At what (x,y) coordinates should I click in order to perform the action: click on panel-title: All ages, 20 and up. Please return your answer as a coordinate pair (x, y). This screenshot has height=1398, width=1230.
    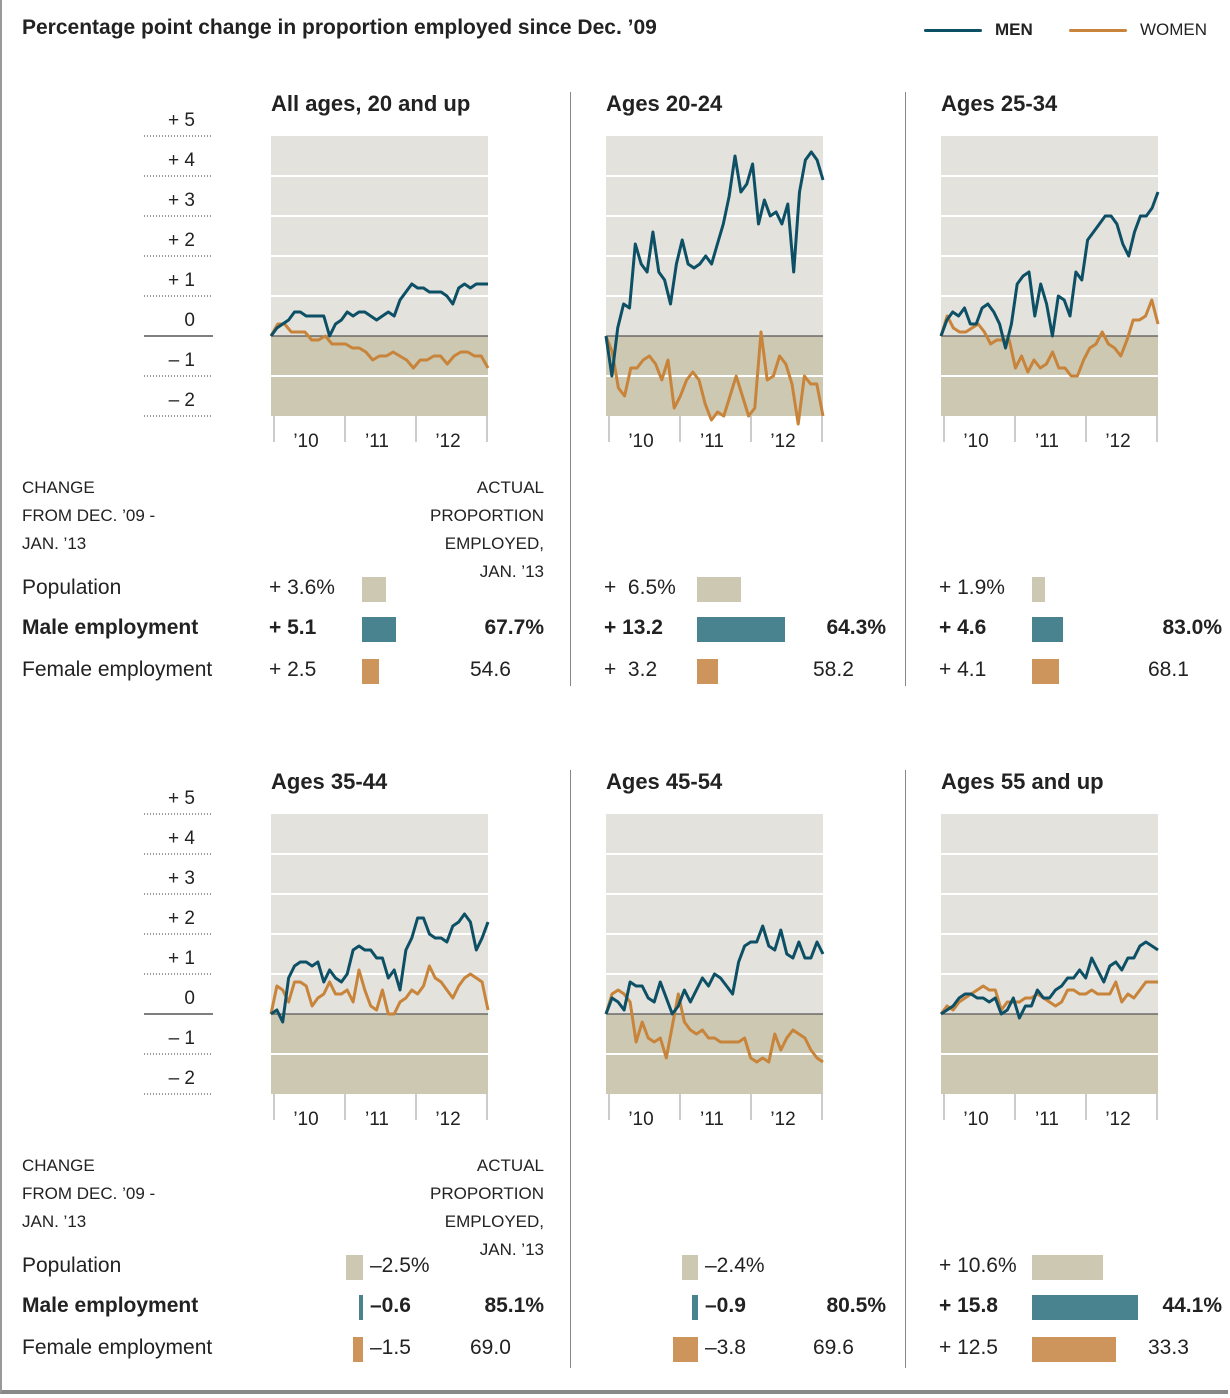
    Looking at the image, I should click on (370, 103).